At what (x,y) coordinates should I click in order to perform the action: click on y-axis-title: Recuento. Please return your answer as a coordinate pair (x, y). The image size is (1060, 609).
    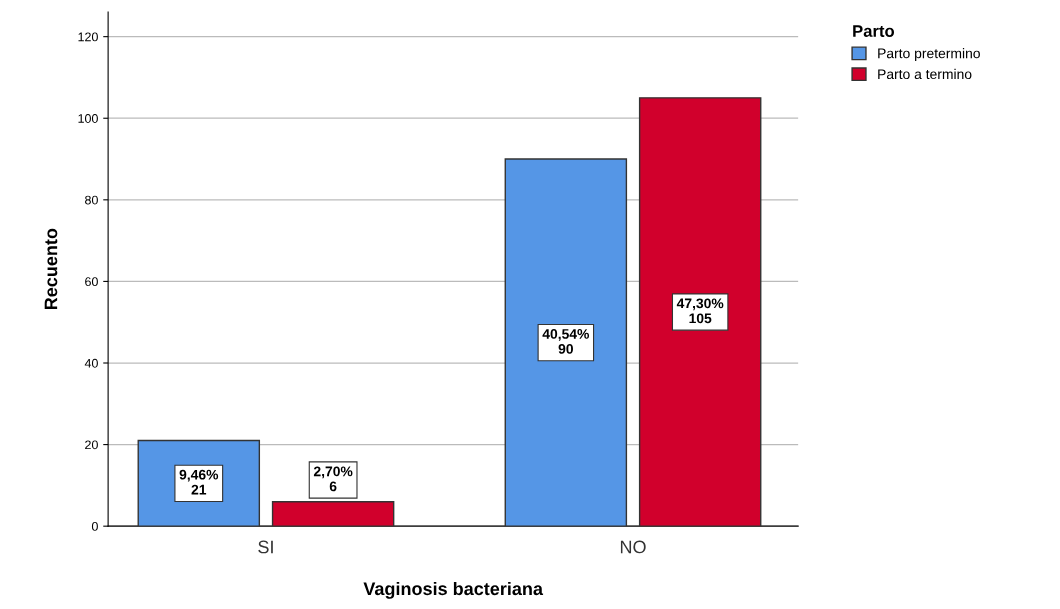
    Looking at the image, I should click on (51, 269).